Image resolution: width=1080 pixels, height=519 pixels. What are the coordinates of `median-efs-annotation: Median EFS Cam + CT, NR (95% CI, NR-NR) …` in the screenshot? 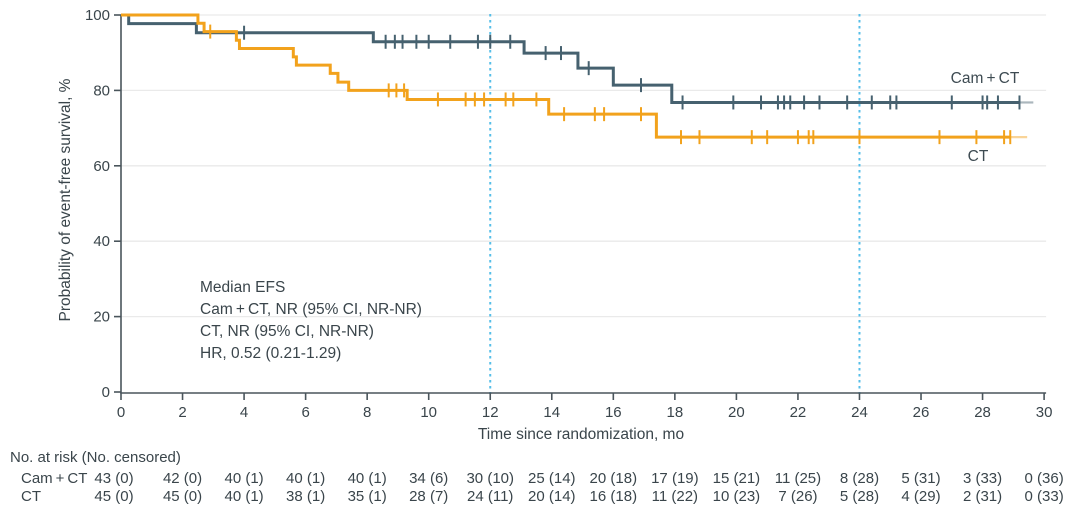 It's located at (311, 321).